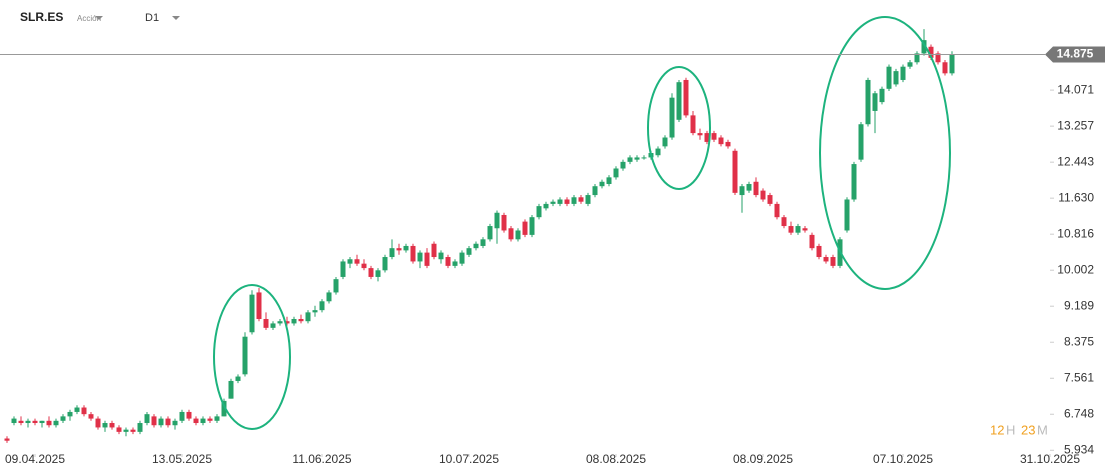 This screenshot has width=1119, height=476. I want to click on y-tick-label: 10.002, so click(1075, 269).